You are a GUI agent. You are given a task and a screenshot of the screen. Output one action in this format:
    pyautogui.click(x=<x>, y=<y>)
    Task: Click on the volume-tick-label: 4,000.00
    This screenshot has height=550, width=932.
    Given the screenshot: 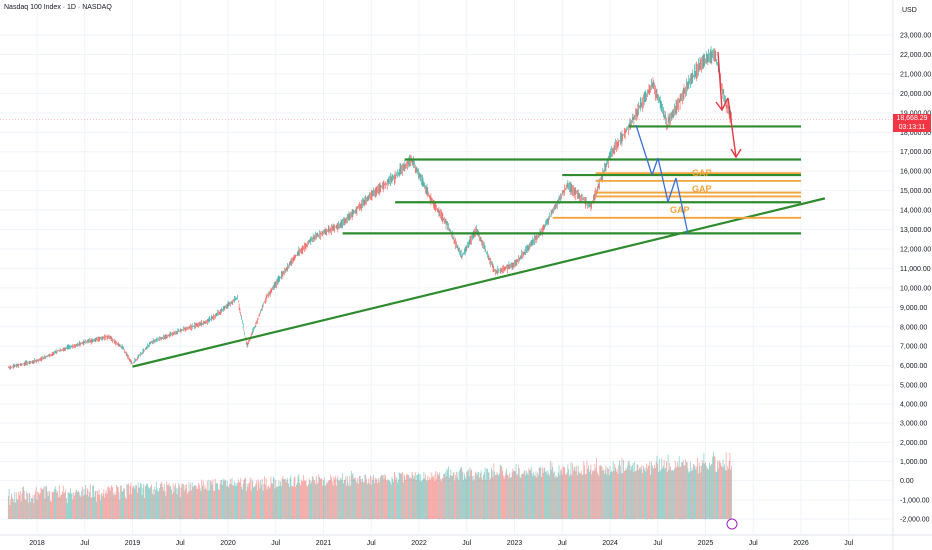 What is the action you would take?
    pyautogui.click(x=913, y=405)
    